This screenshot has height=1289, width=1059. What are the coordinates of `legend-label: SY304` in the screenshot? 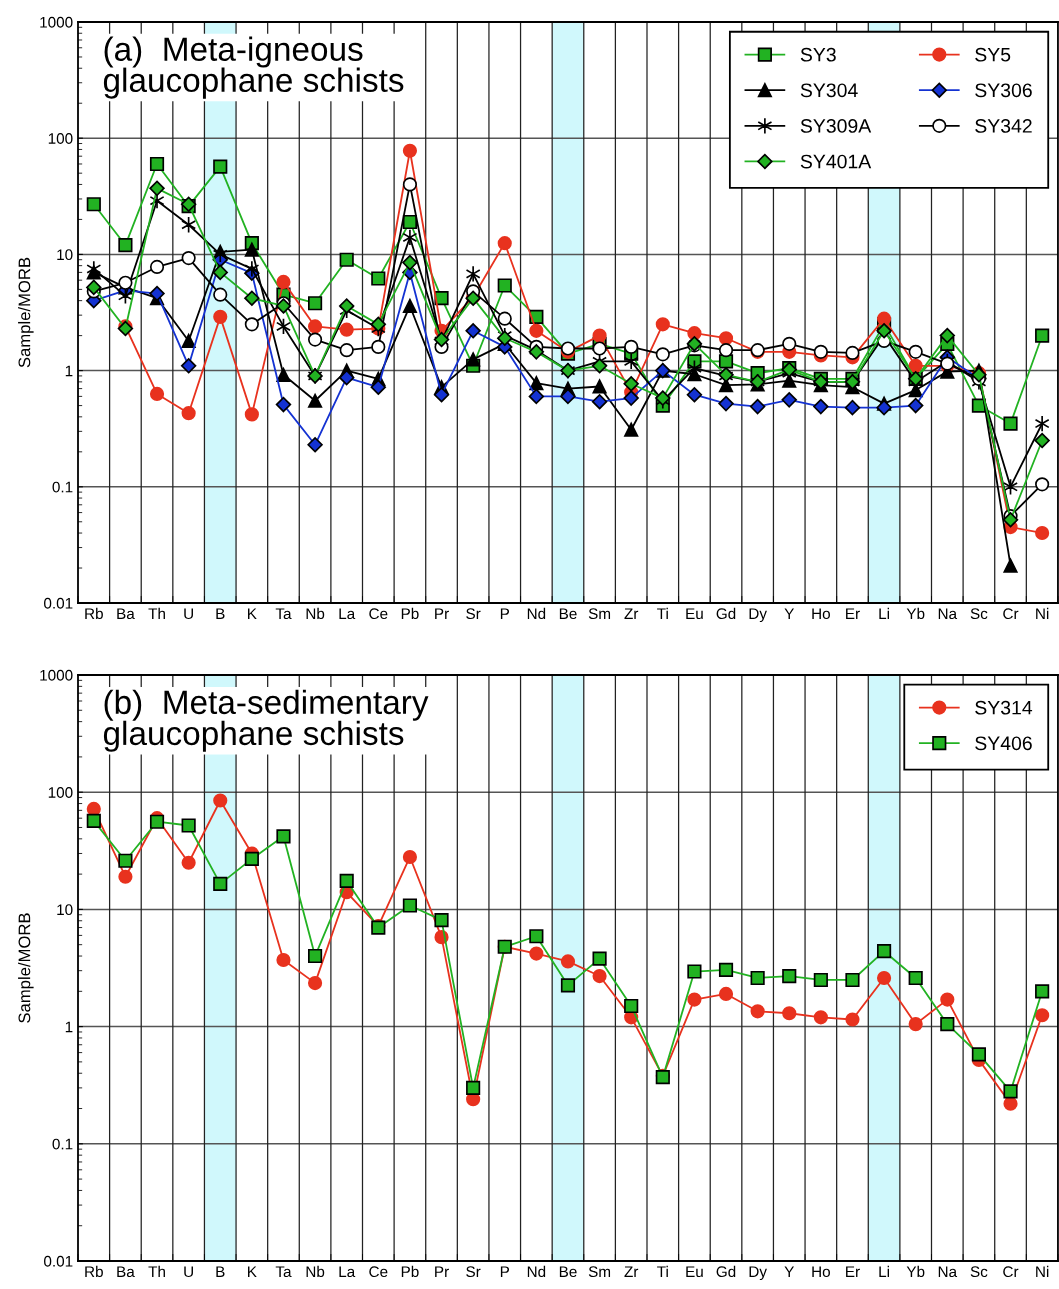 It's located at (829, 90).